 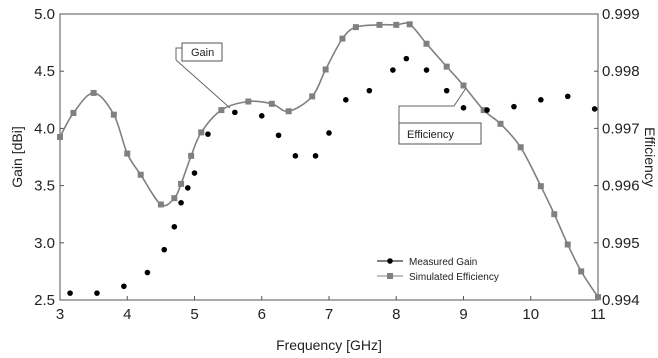 What do you see at coordinates (530, 314) in the screenshot?
I see `x-tick-label: 10` at bounding box center [530, 314].